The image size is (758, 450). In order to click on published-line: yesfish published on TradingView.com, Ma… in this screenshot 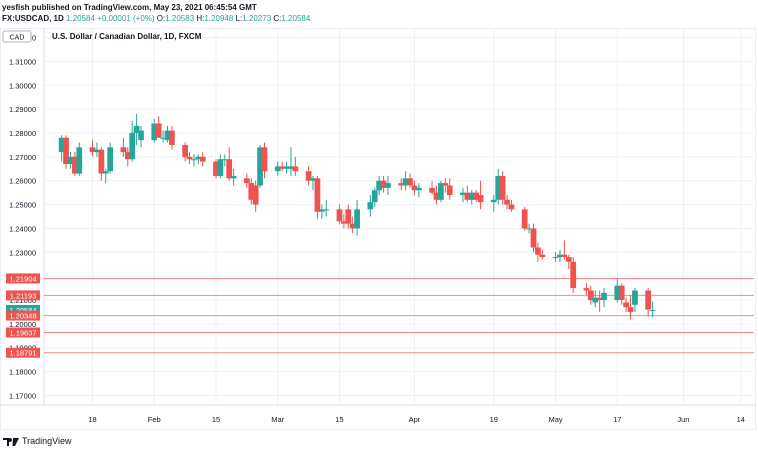, I will do `click(129, 7)`.